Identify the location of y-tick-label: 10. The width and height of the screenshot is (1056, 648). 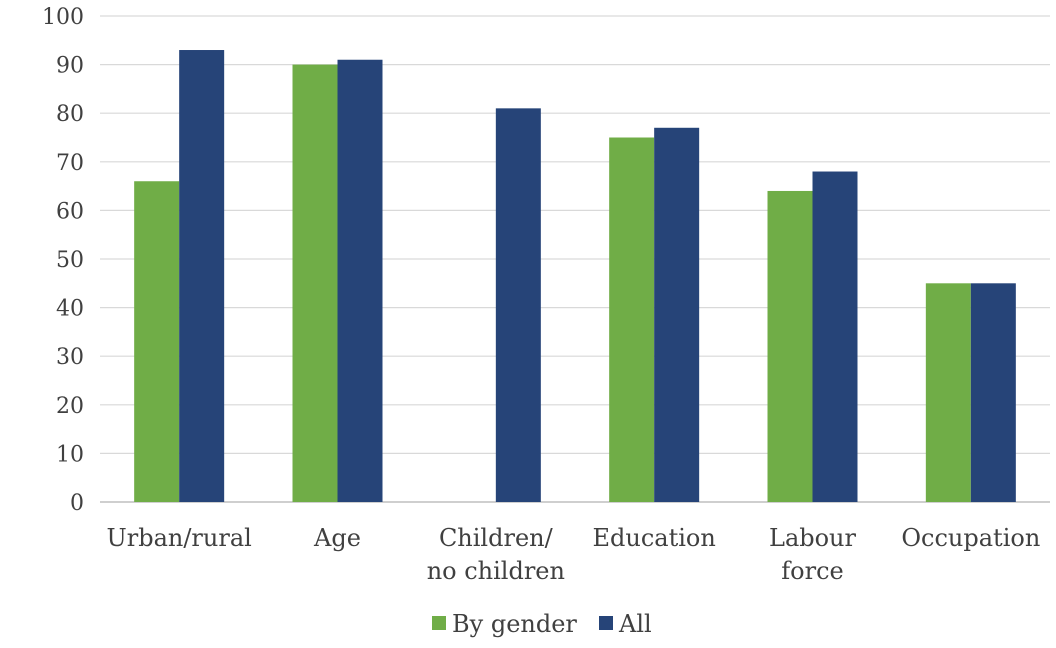
(70, 454).